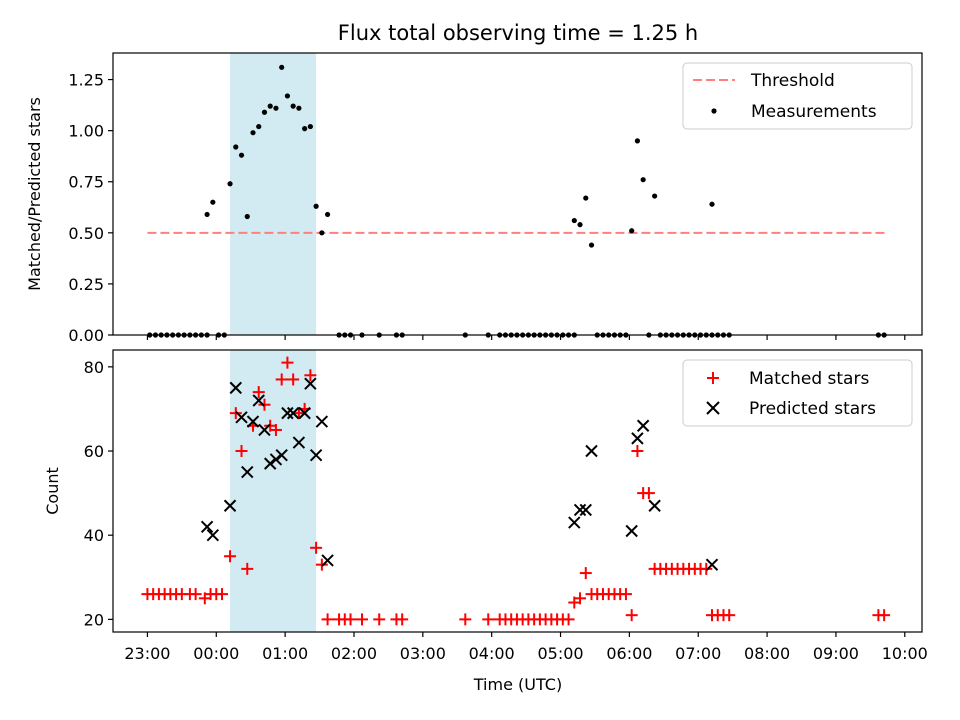 The height and width of the screenshot is (720, 960). I want to click on y-tick-label: 0.50, so click(86, 233).